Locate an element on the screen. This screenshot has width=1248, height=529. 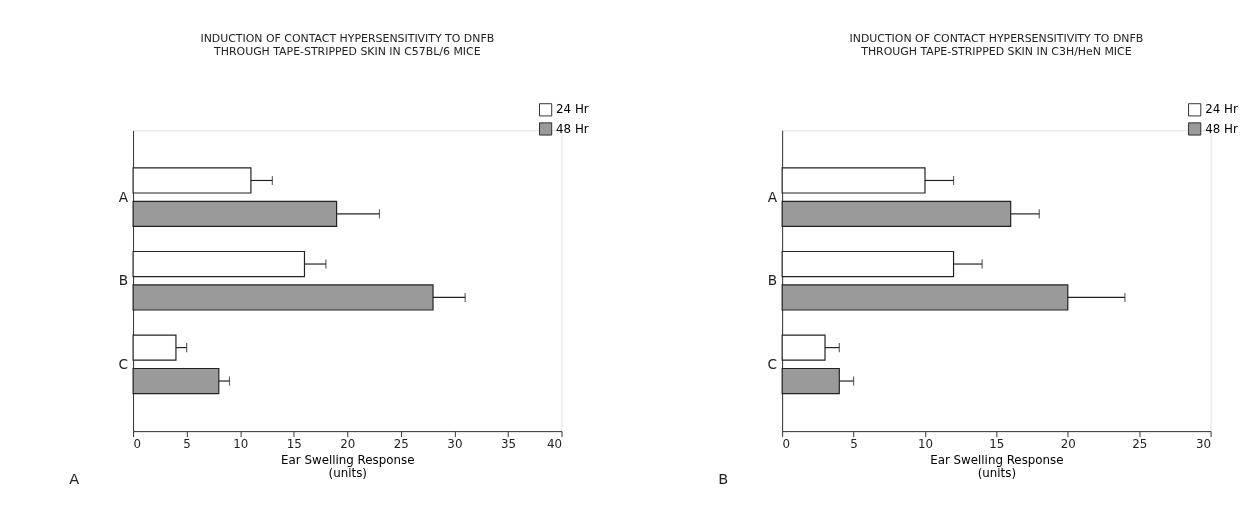
text: THROUGH TAPE-STRIPPED SKIN IN C3H/HeN MICE is located at coordinates (996, 51).